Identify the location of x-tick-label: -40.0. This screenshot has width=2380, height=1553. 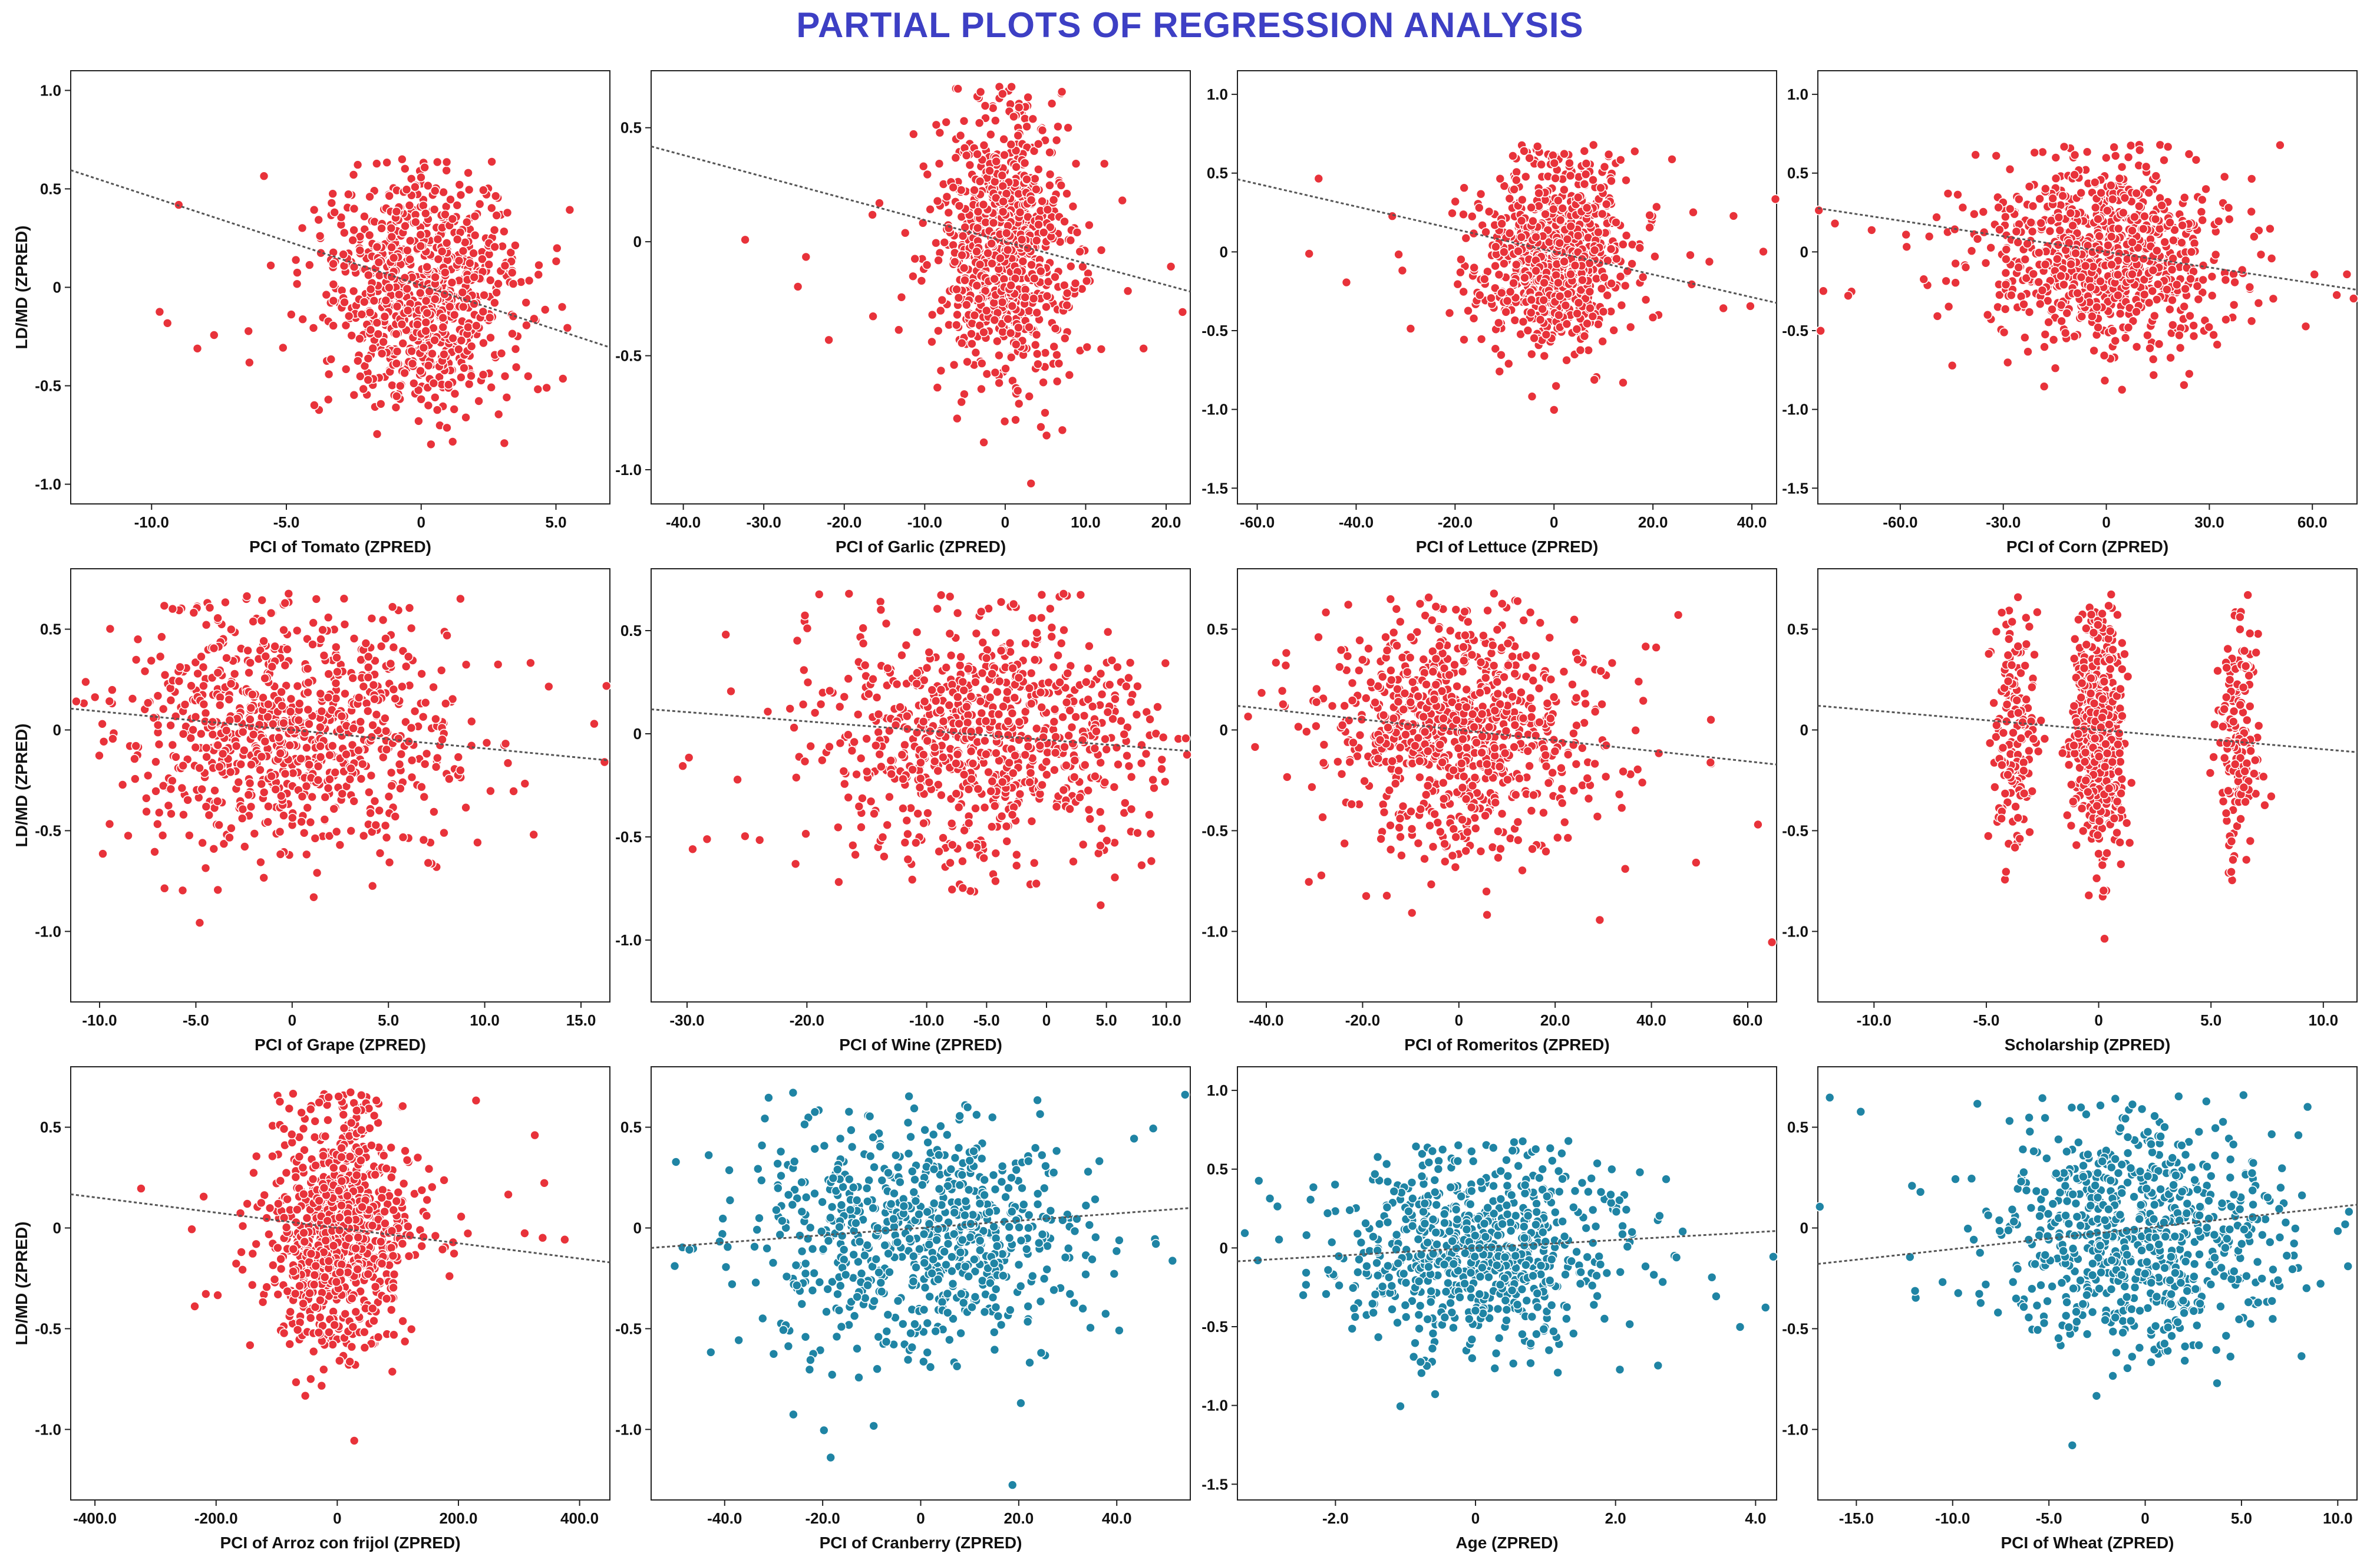
(1356, 522).